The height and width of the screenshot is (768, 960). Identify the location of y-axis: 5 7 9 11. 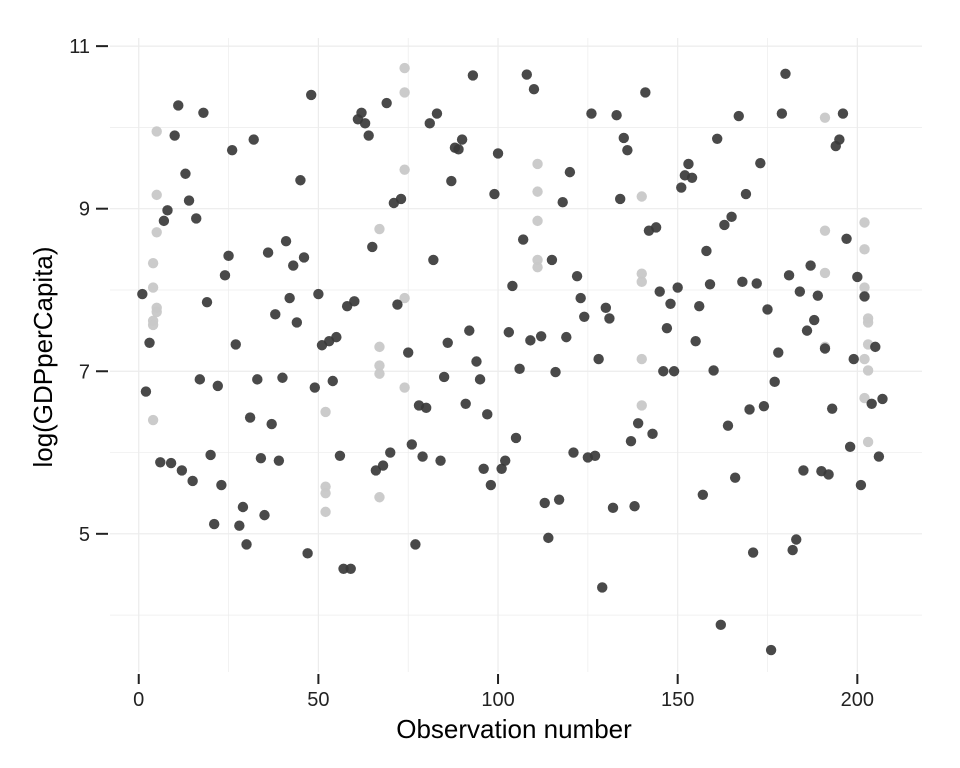
(88, 291).